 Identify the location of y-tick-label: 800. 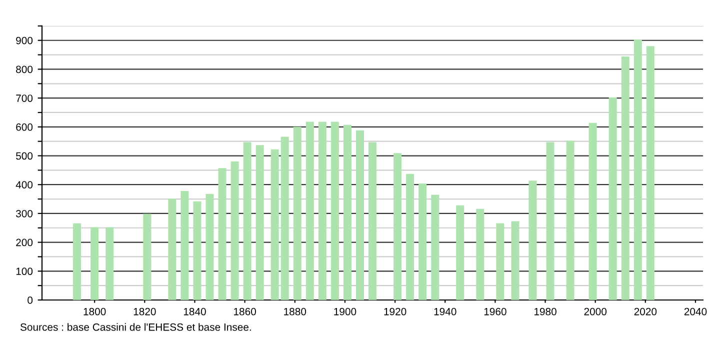
(24, 70).